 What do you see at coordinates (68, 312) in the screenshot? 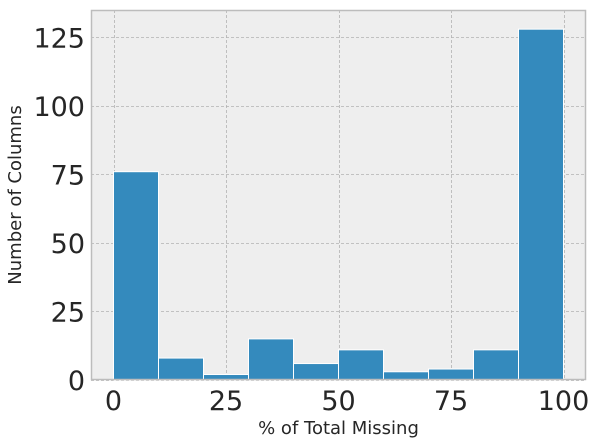
I see `y-tick-label: 25` at bounding box center [68, 312].